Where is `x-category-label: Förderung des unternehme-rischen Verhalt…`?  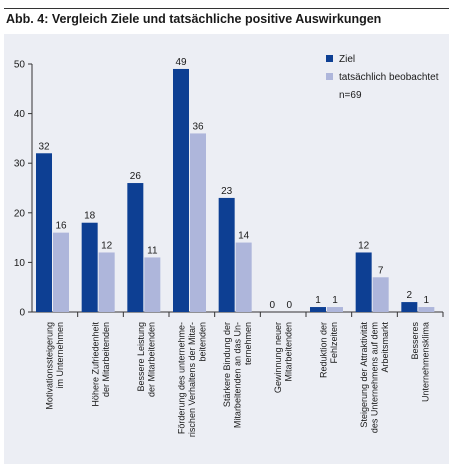
x-category-label: Förderung des unternehme-rischen Verhalt… is located at coordinates (191, 379).